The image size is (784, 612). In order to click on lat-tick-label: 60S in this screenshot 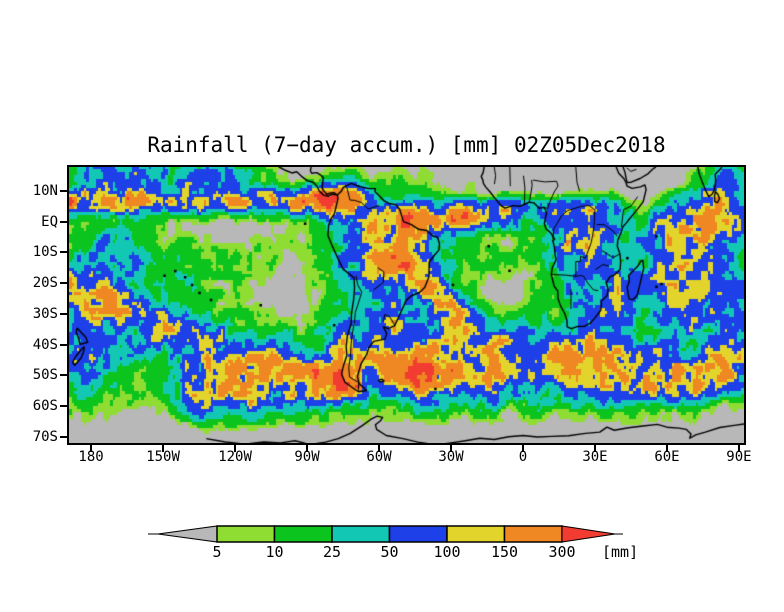, I will do `click(45, 406)`.